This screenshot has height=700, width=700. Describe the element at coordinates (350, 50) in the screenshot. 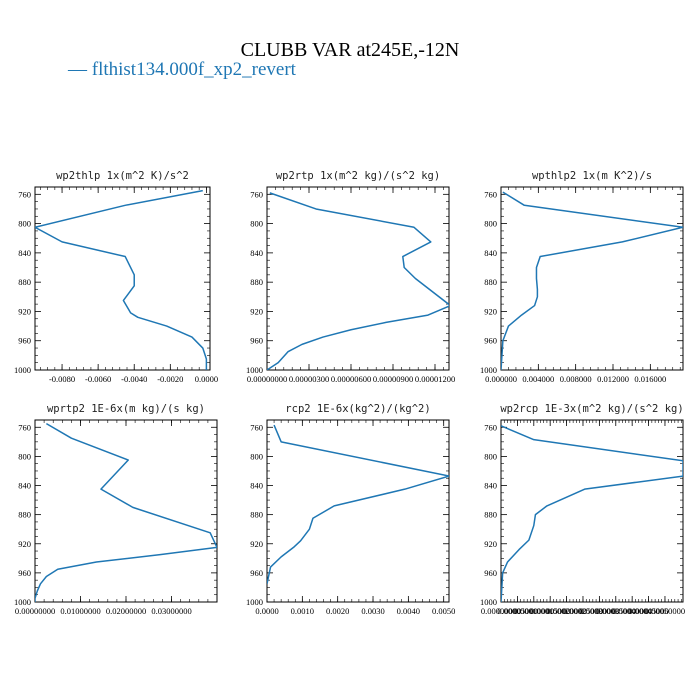

I see `figure-title: CLUBB VAR at245E,-12N` at that location.